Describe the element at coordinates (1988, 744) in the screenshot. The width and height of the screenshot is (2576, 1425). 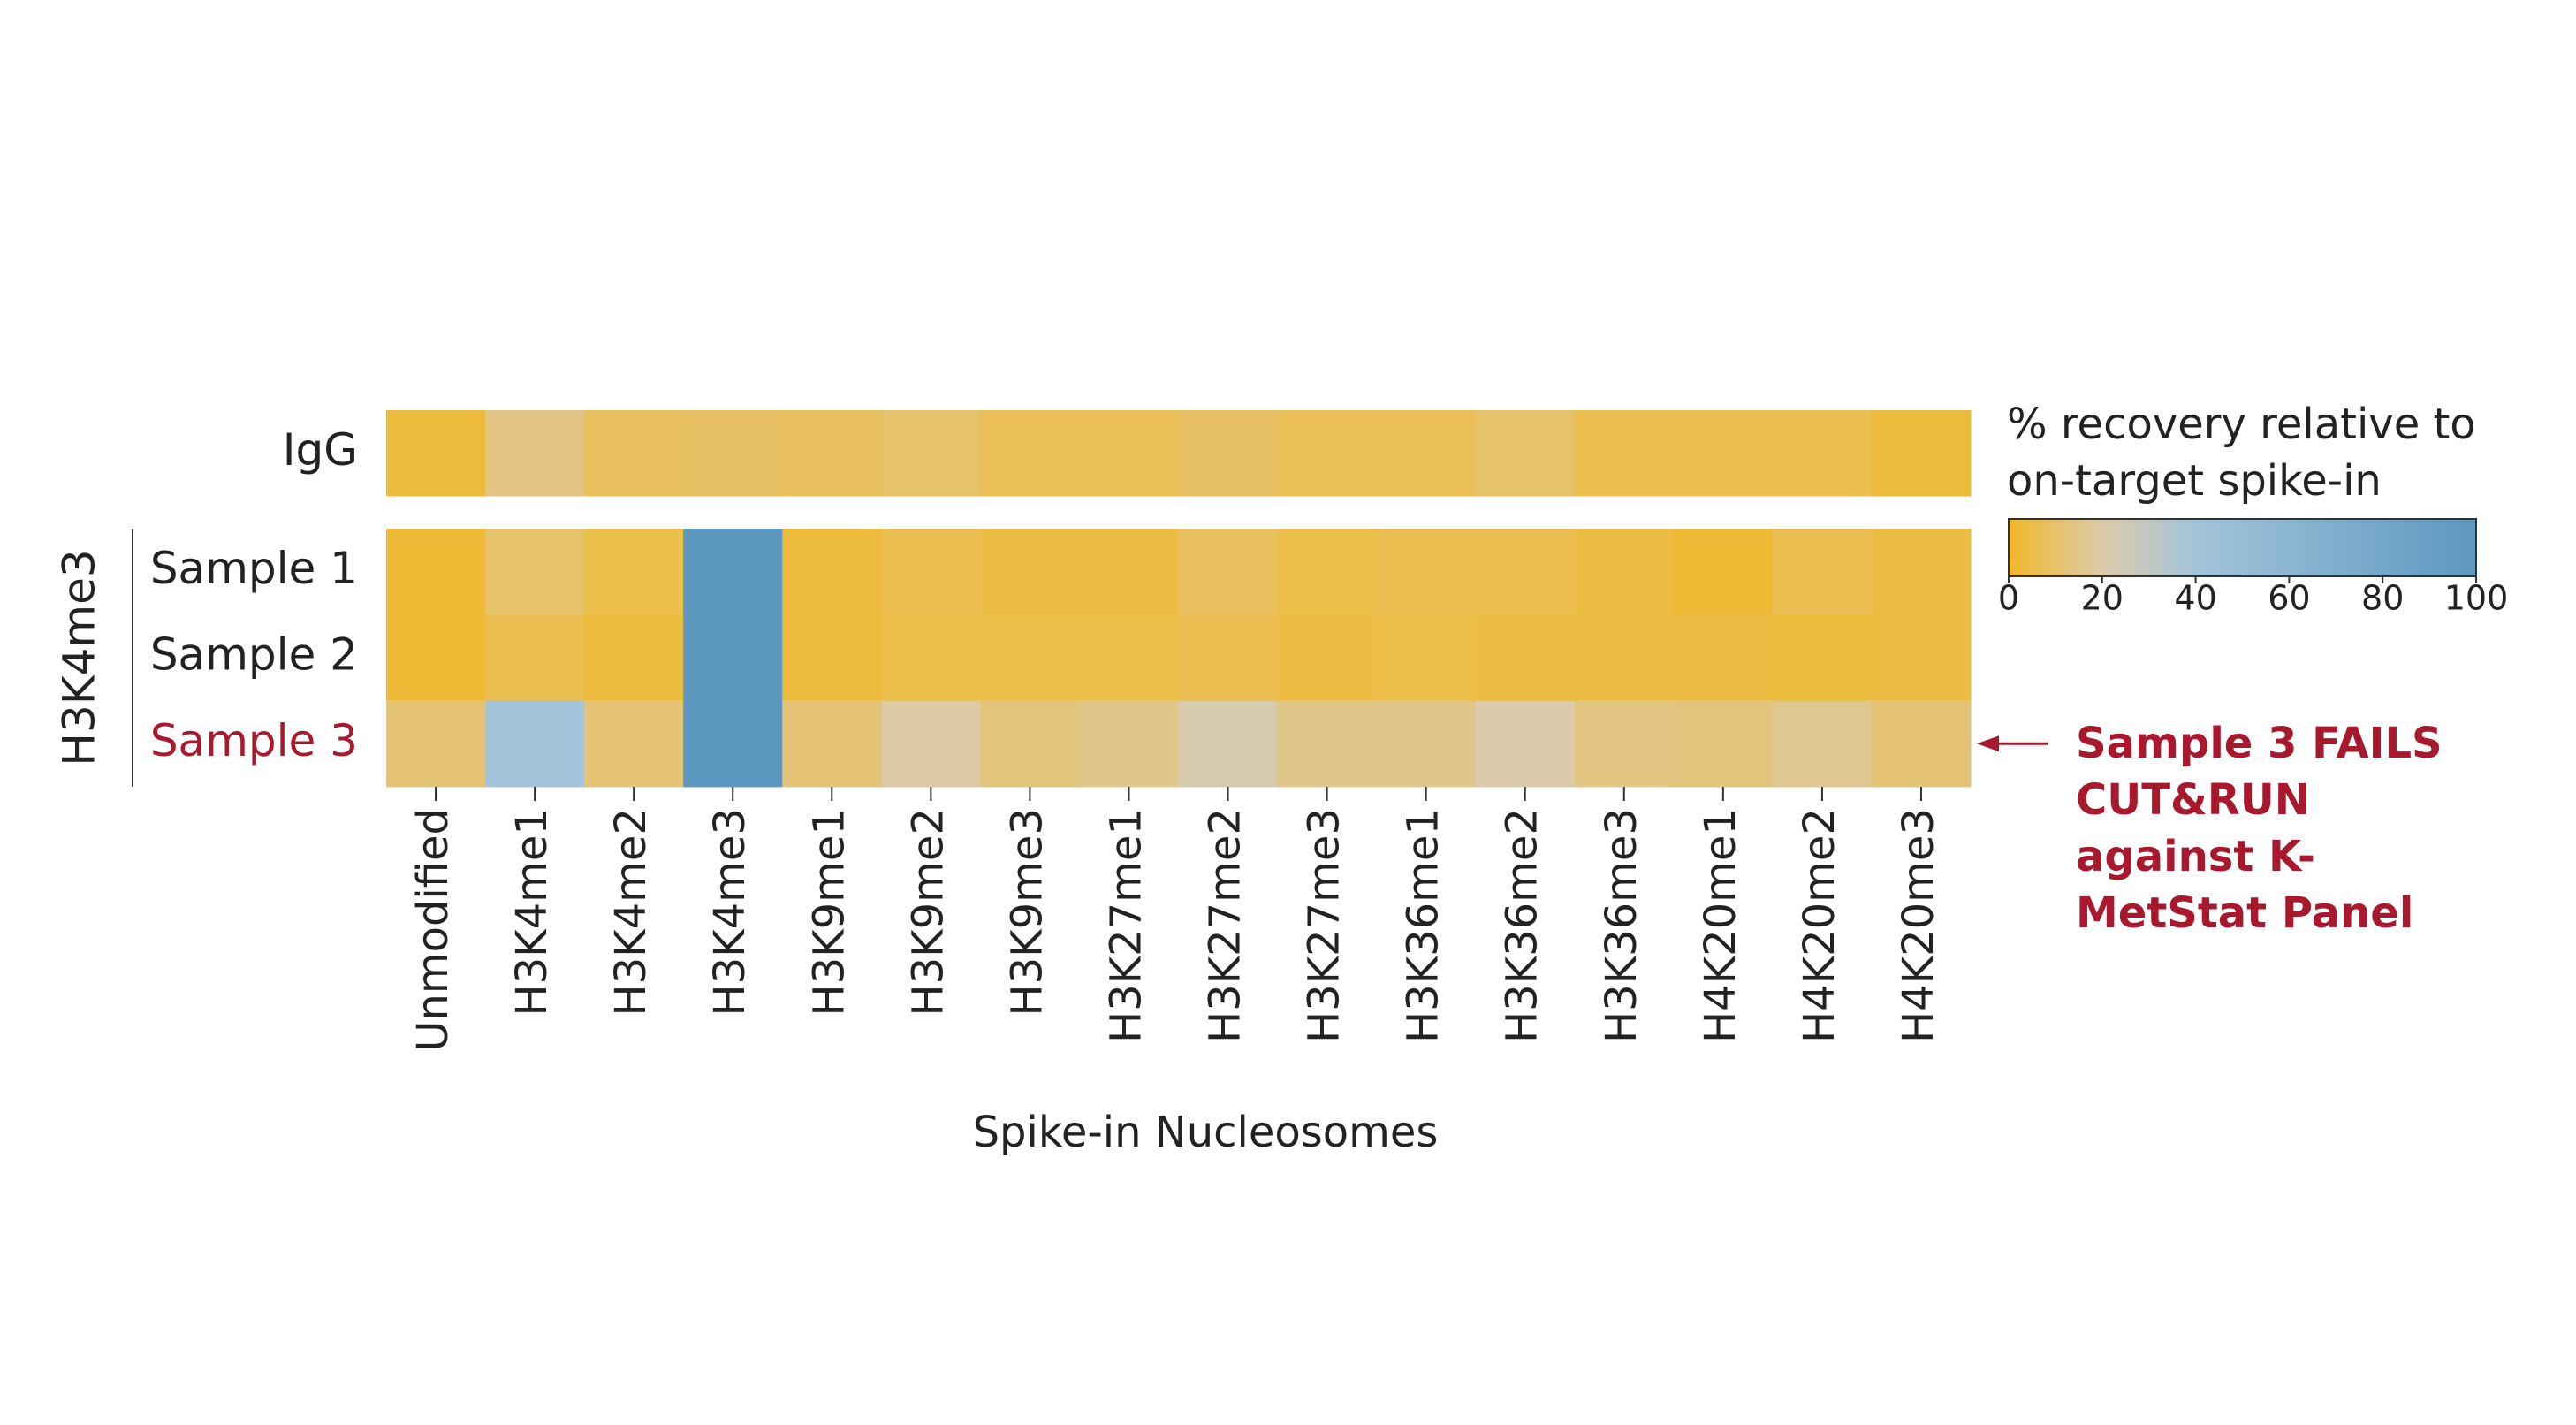
I see `annotation-arrowhead` at that location.